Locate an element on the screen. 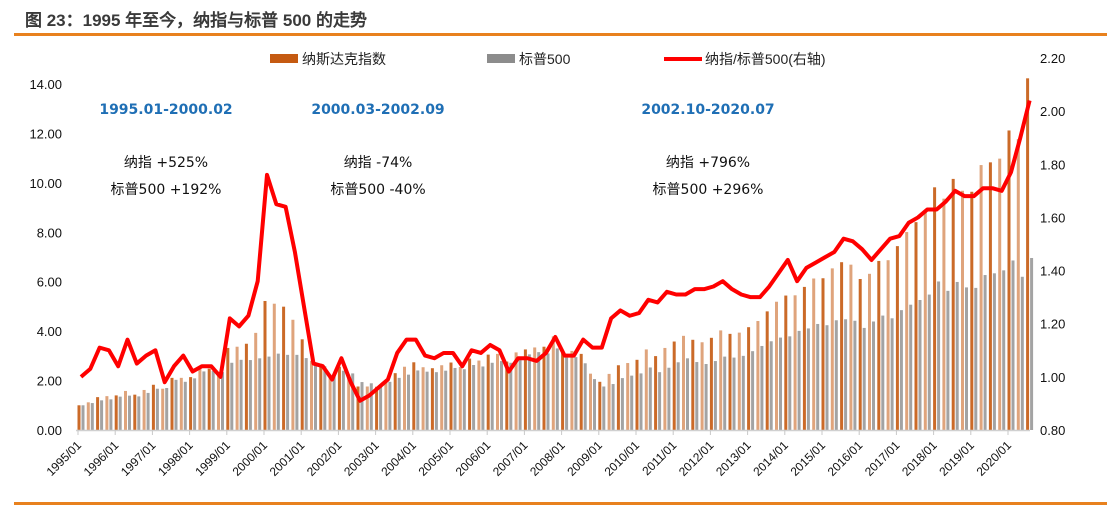 The width and height of the screenshot is (1107, 510). x-tick-label: 1996/01 is located at coordinates (101, 458).